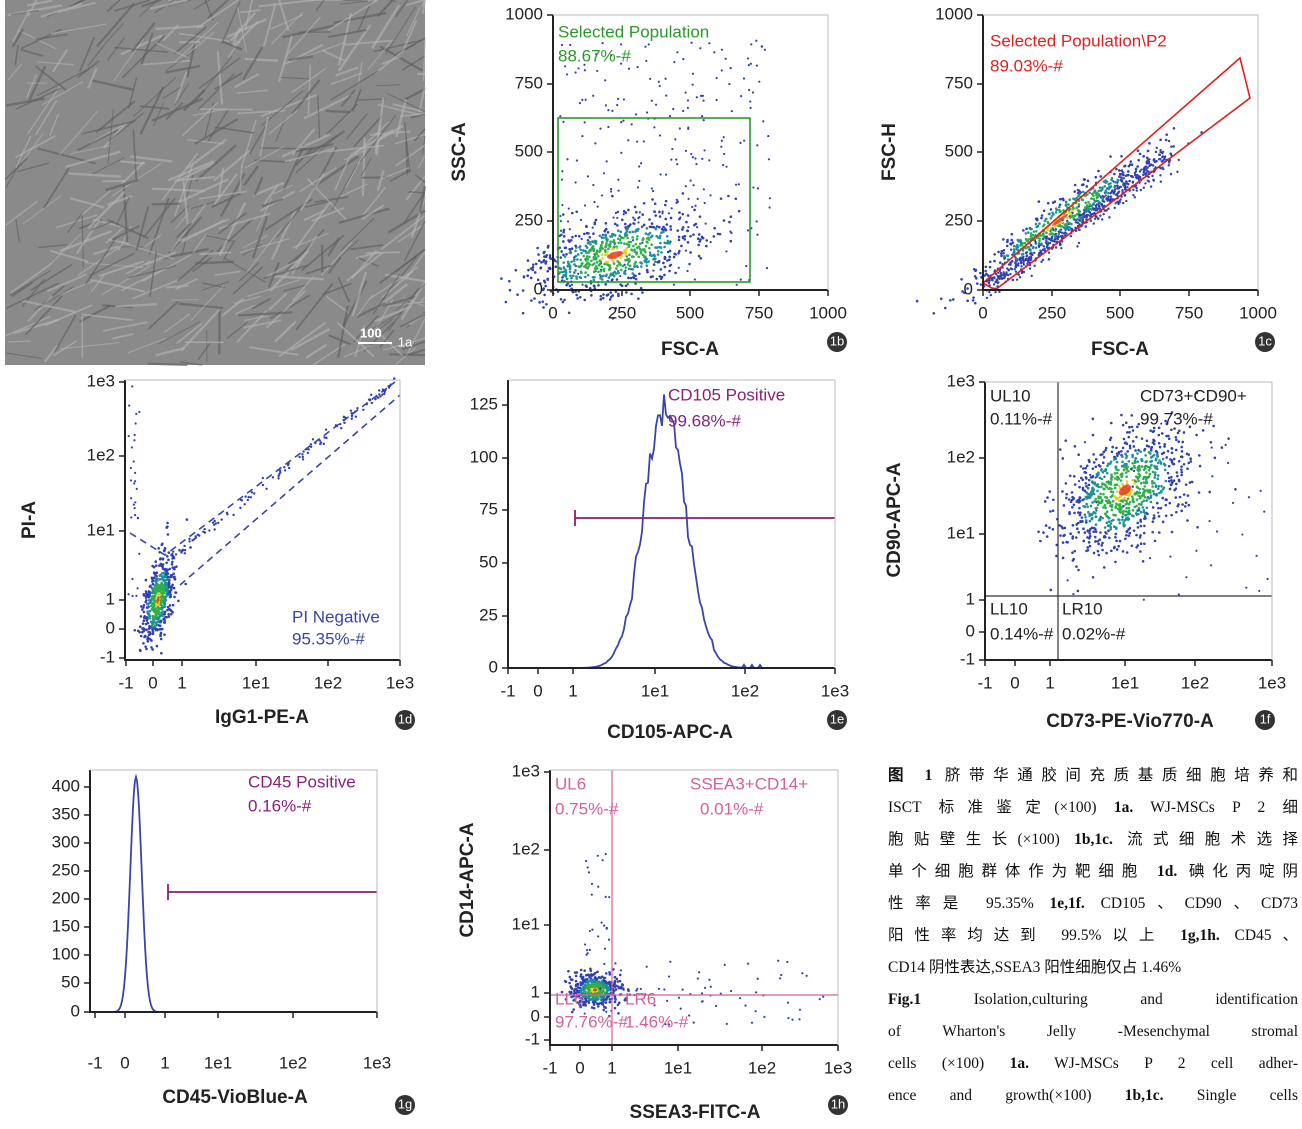 This screenshot has width=1302, height=1129. Describe the element at coordinates (488, 508) in the screenshot. I see `y-tick-label: 75` at that location.